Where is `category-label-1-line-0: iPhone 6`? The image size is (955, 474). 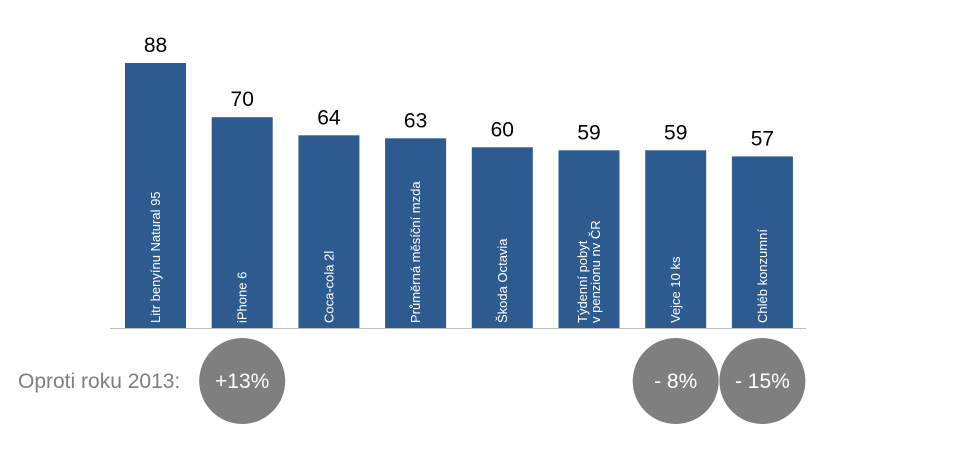
category-label-1-line-0: iPhone 6 is located at coordinates (242, 297).